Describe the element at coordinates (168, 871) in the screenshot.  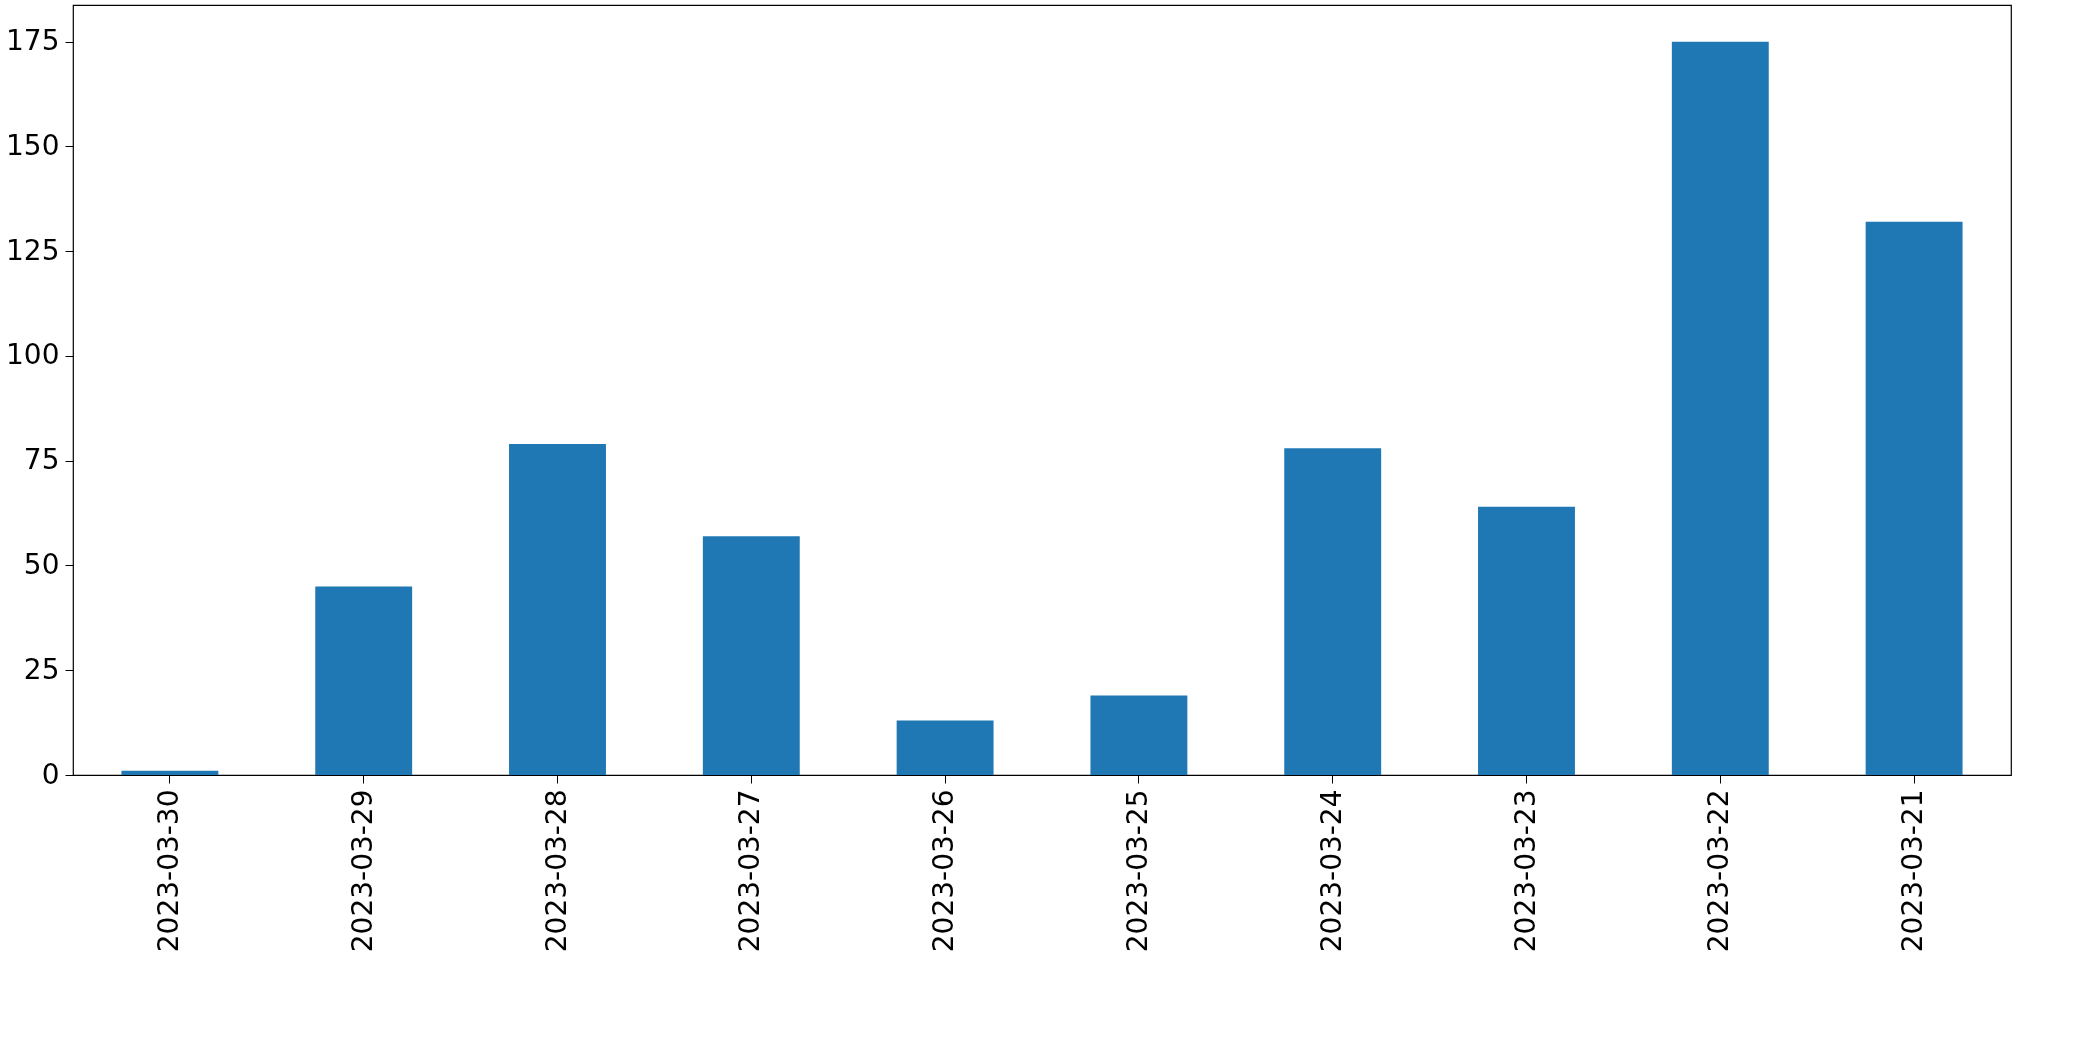
I see `x-tick-label: 2023-03-30` at that location.